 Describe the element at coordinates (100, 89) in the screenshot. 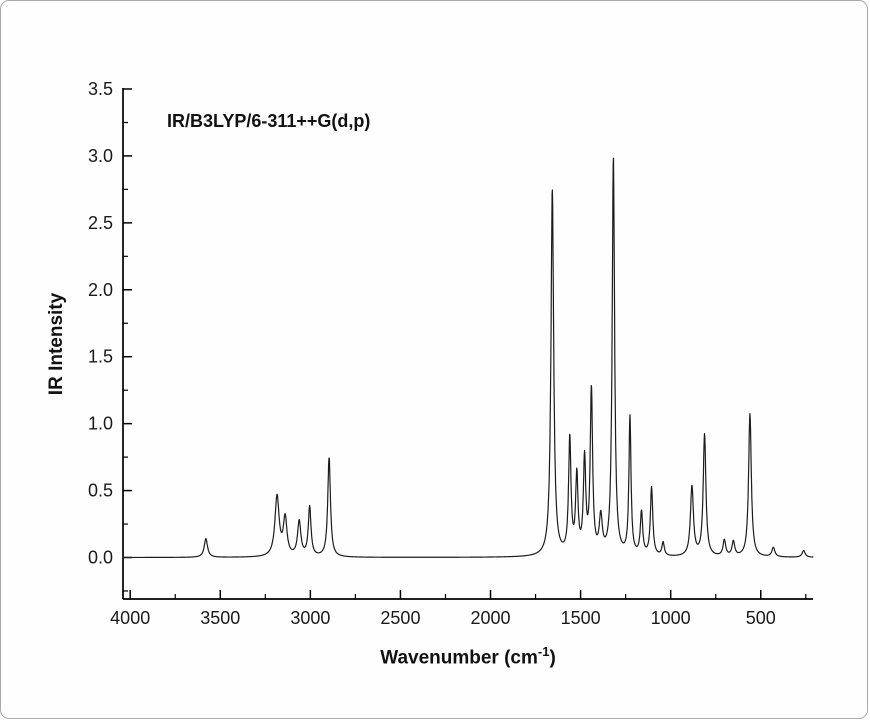

I see `y-tick-label: 3.5` at that location.